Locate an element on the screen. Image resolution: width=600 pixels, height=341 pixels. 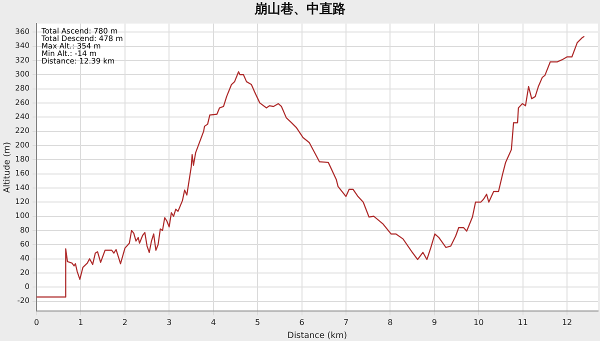
x-tick-label: 3 is located at coordinates (169, 323).